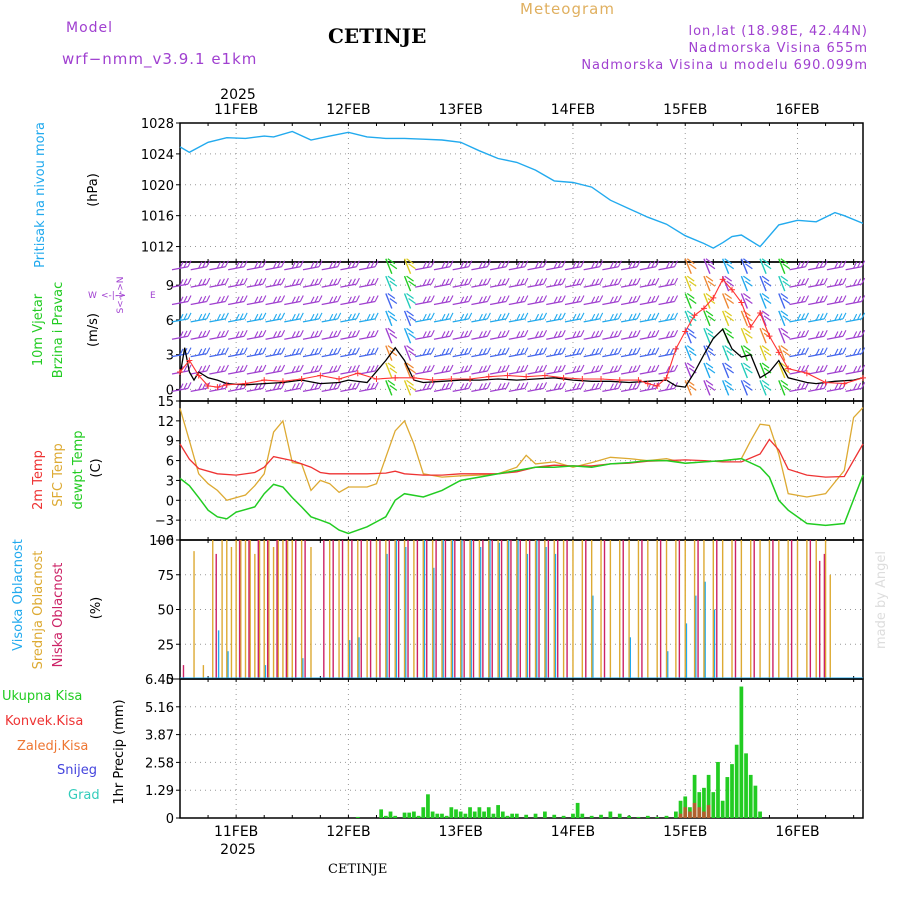  I want to click on dewpt-line, so click(521, 496).